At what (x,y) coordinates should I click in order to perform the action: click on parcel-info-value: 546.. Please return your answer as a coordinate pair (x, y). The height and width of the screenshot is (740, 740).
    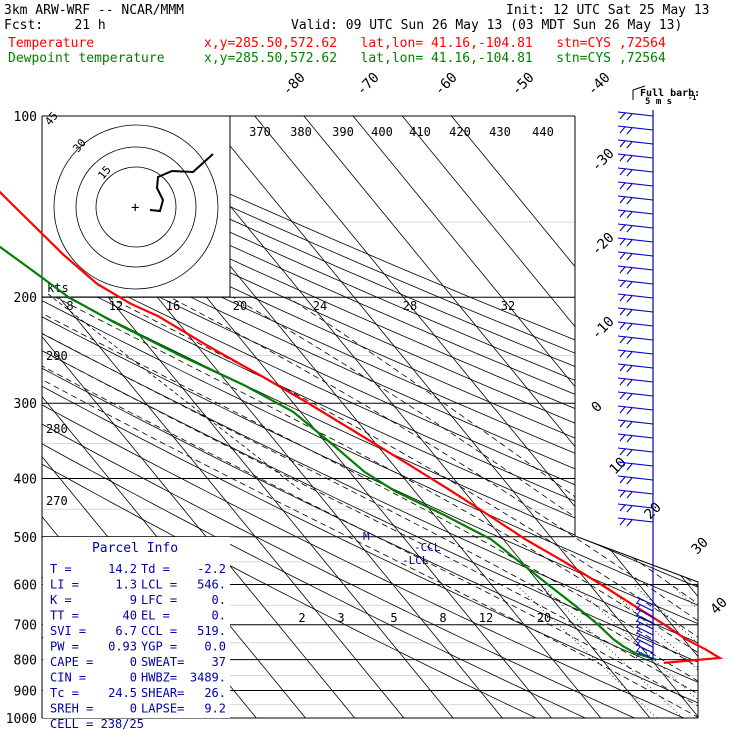
    Looking at the image, I should click on (211, 585).